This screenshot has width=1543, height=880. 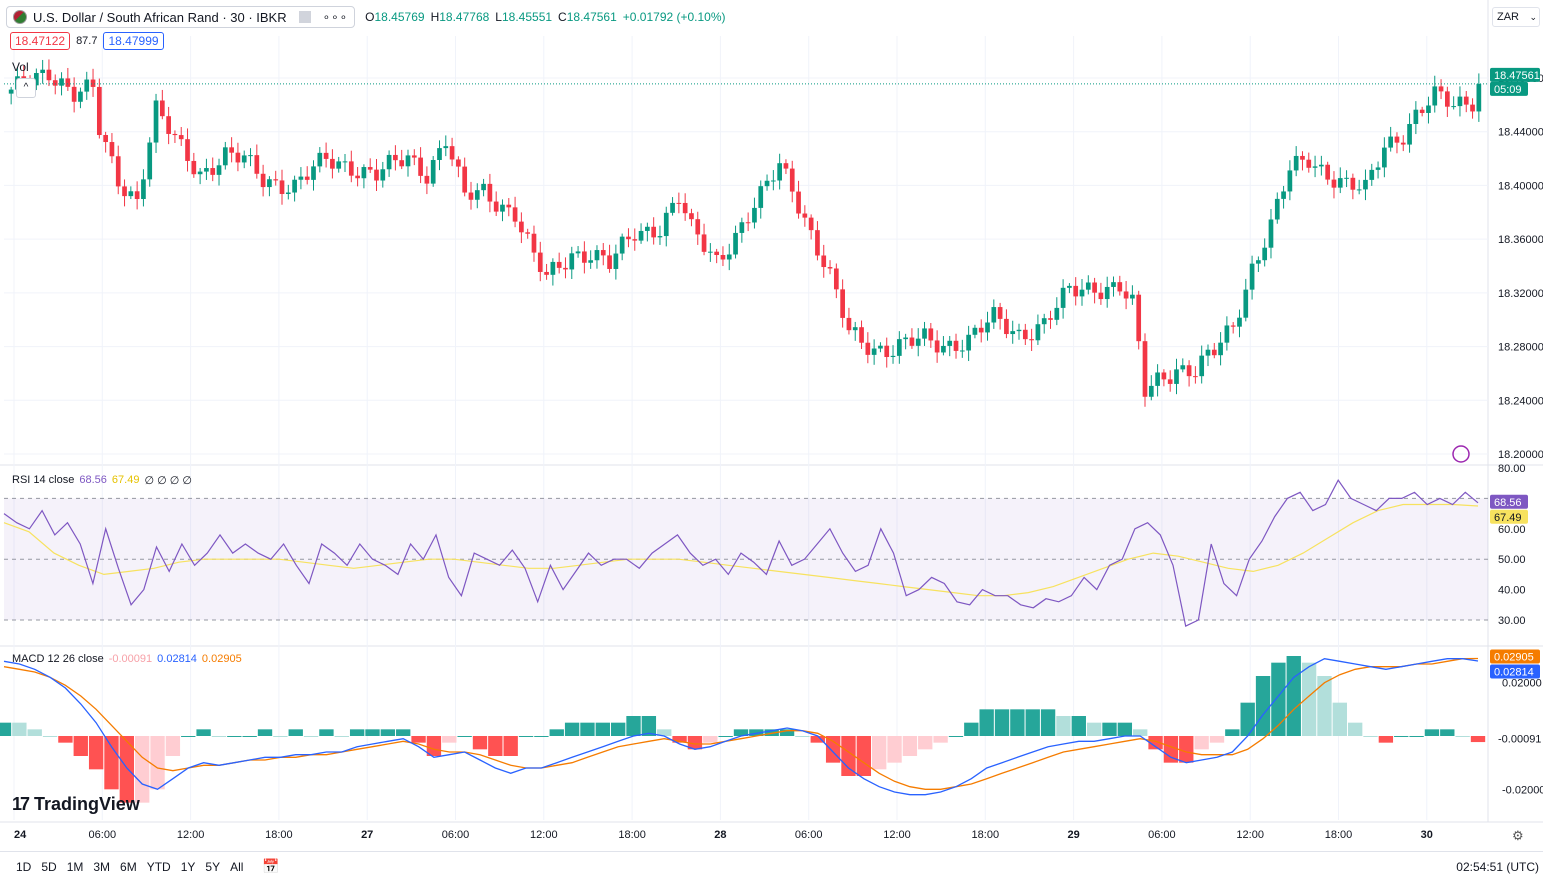 What do you see at coordinates (75, 867) in the screenshot?
I see `range-button-1m: 1M` at bounding box center [75, 867].